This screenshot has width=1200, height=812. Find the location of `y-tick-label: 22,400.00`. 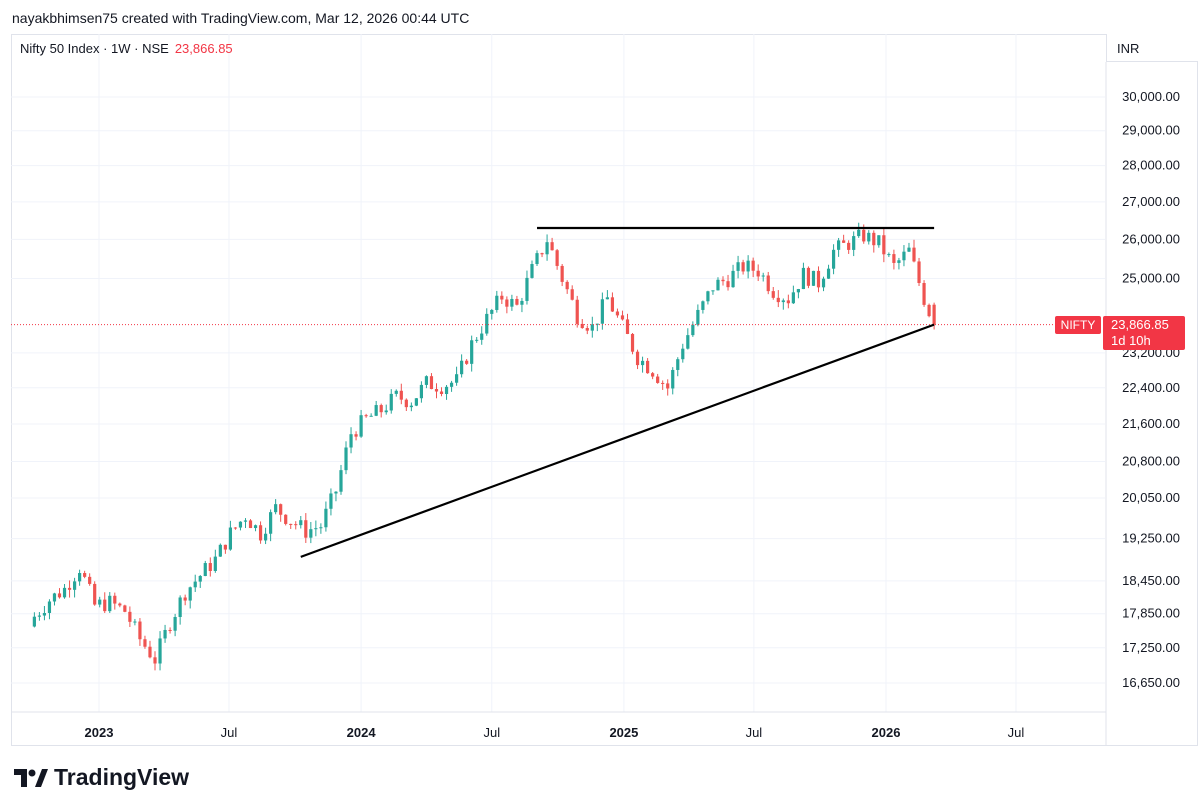

y-tick-label: 22,400.00 is located at coordinates (1151, 387).